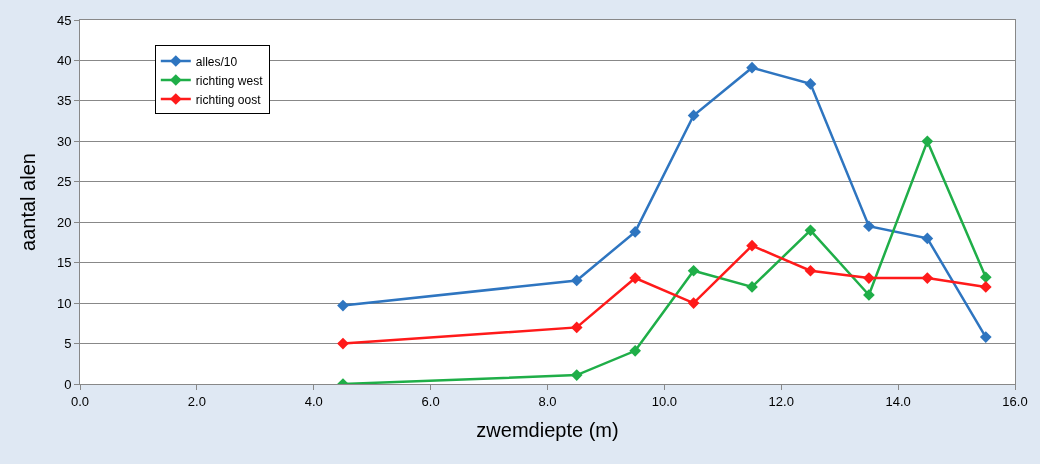 This screenshot has height=464, width=1040. What do you see at coordinates (430, 401) in the screenshot?
I see `x-tick-label: 6.0` at bounding box center [430, 401].